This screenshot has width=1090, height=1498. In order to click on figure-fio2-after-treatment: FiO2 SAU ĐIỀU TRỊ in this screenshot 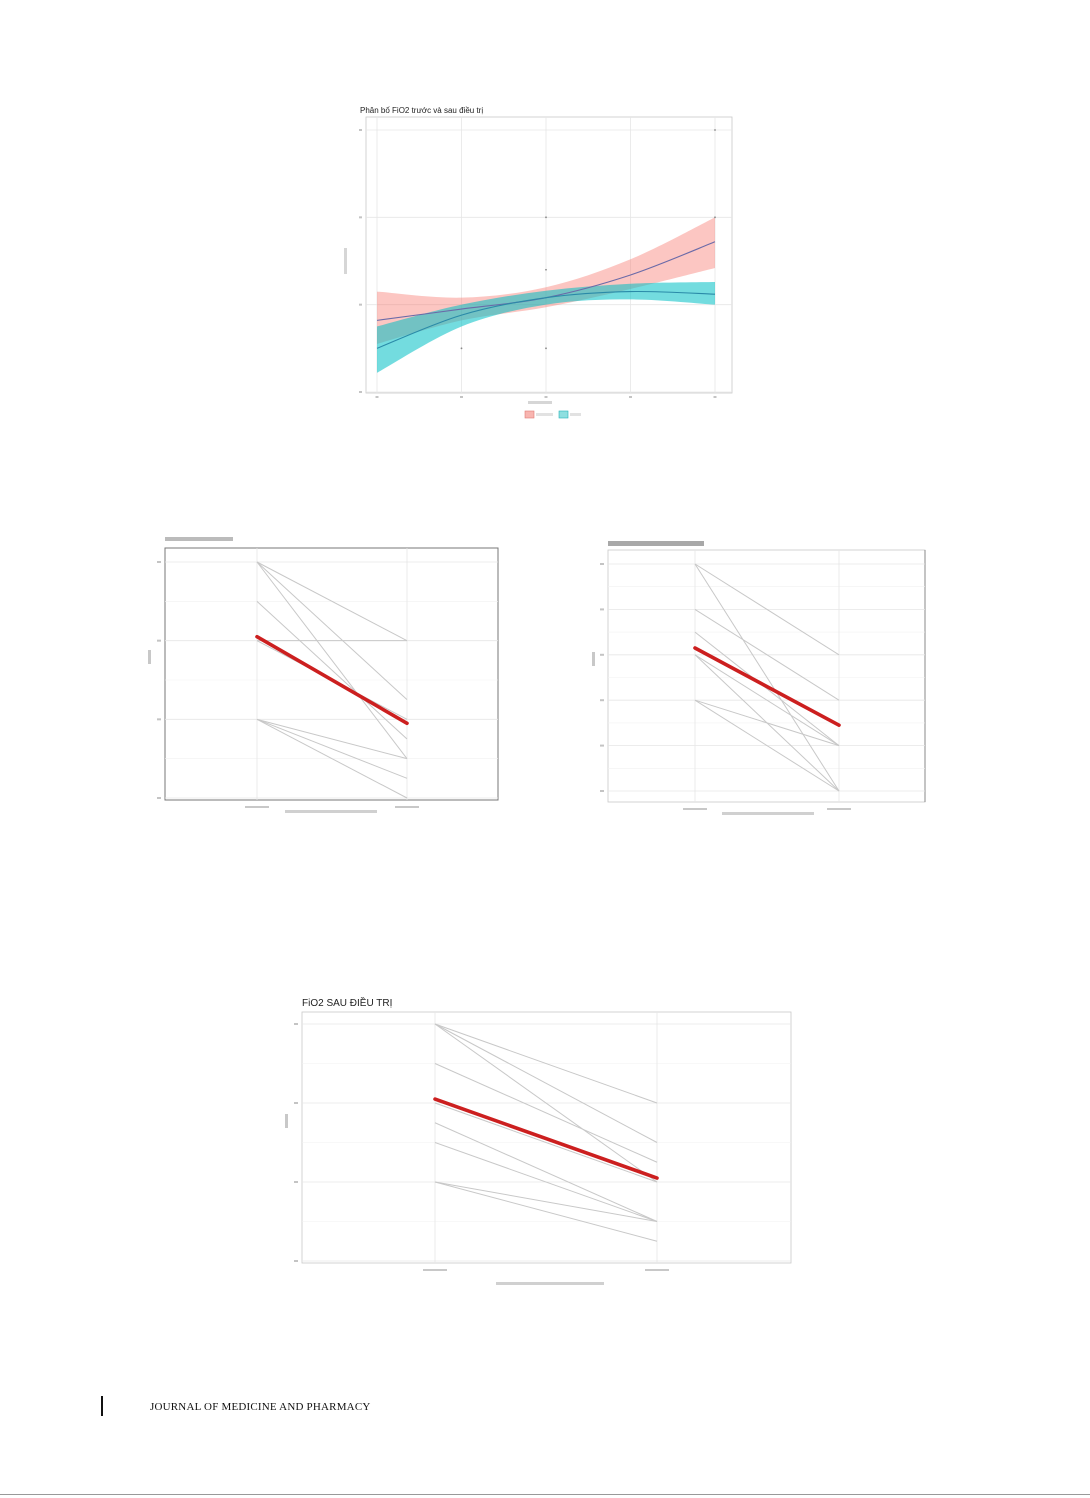, I will do `click(540, 1142)`.